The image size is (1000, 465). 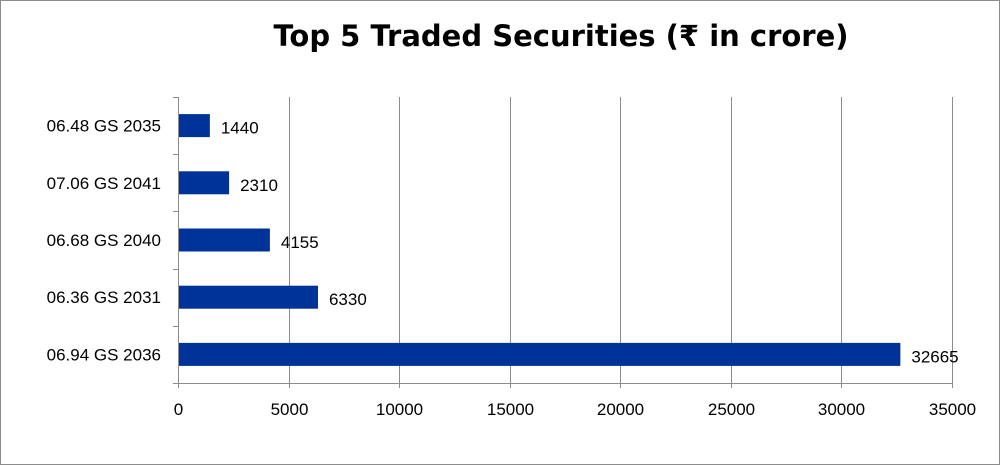 I want to click on x-tick-label: 25000, so click(x=731, y=409).